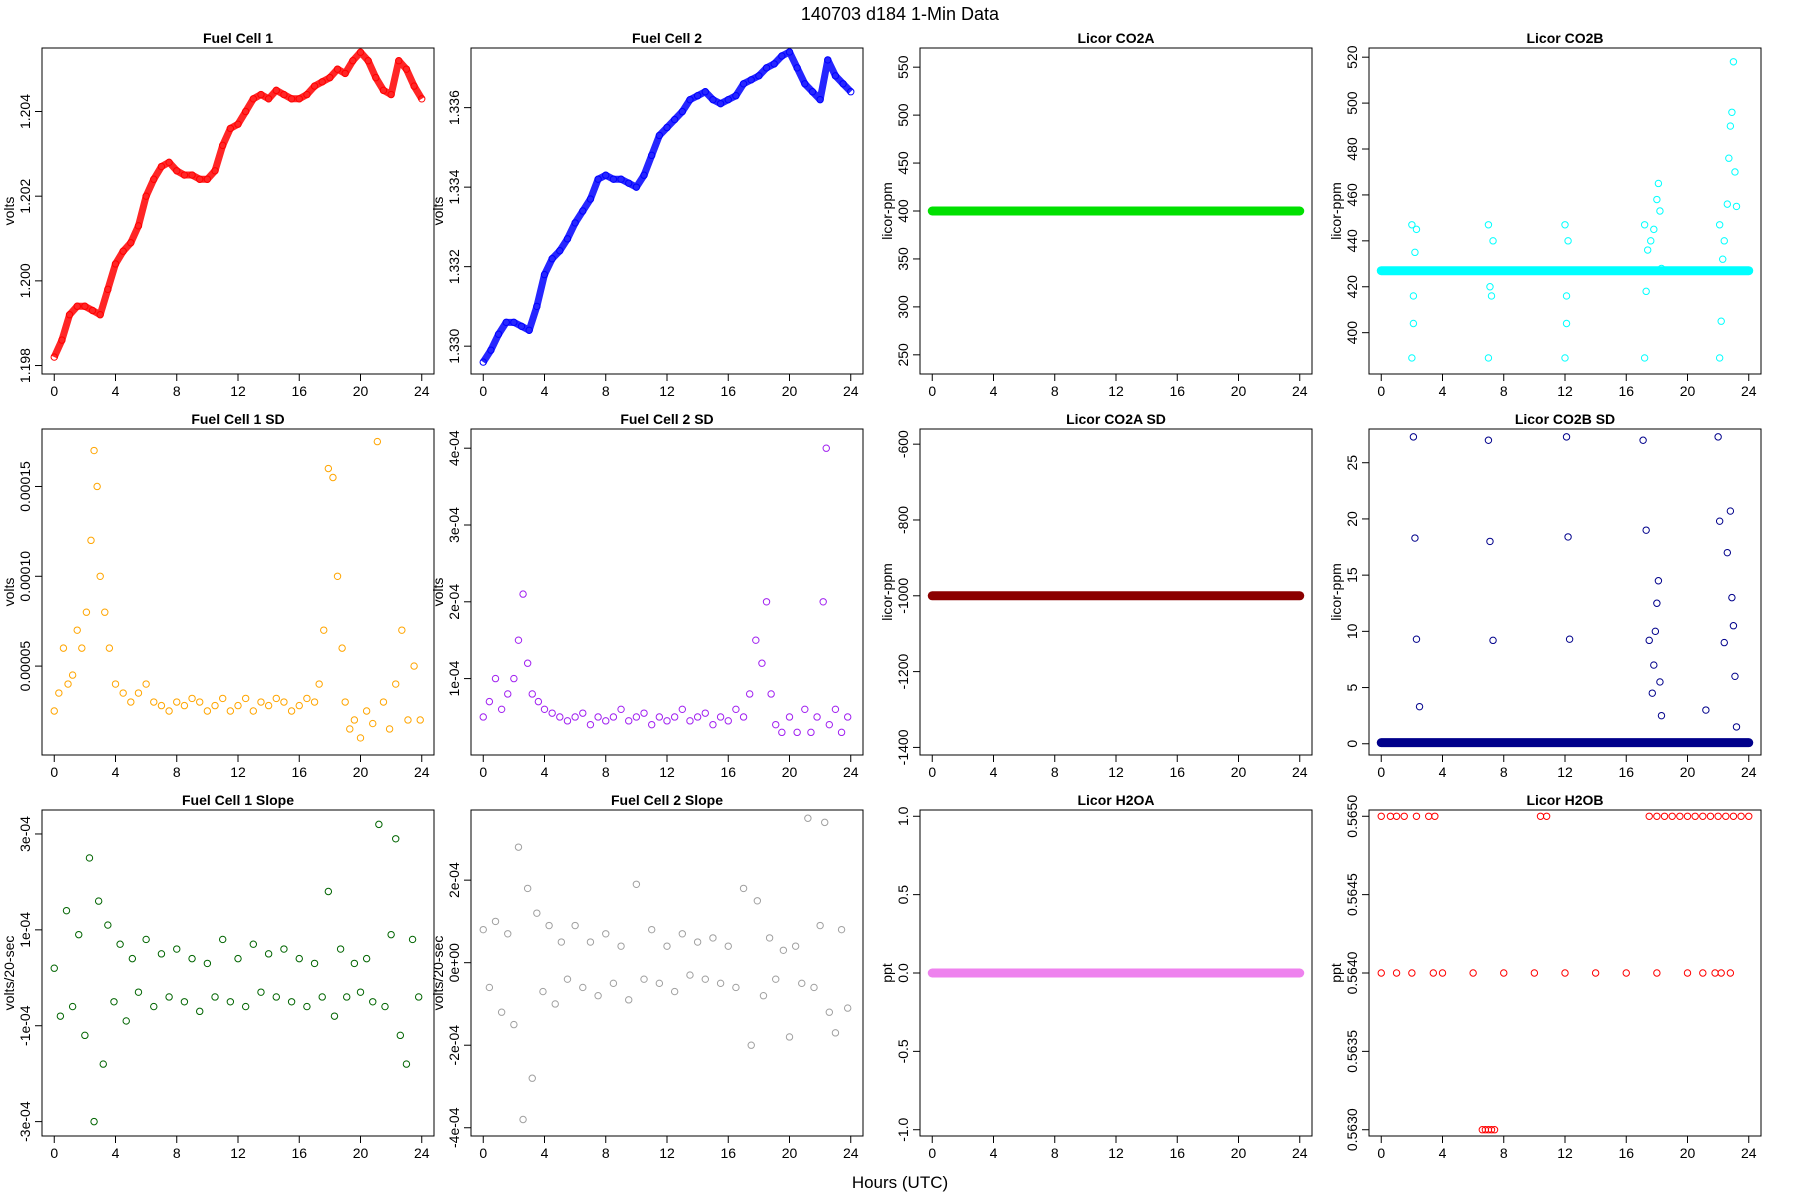  What do you see at coordinates (1352, 463) in the screenshot?
I see `y-tick-label: 25` at bounding box center [1352, 463].